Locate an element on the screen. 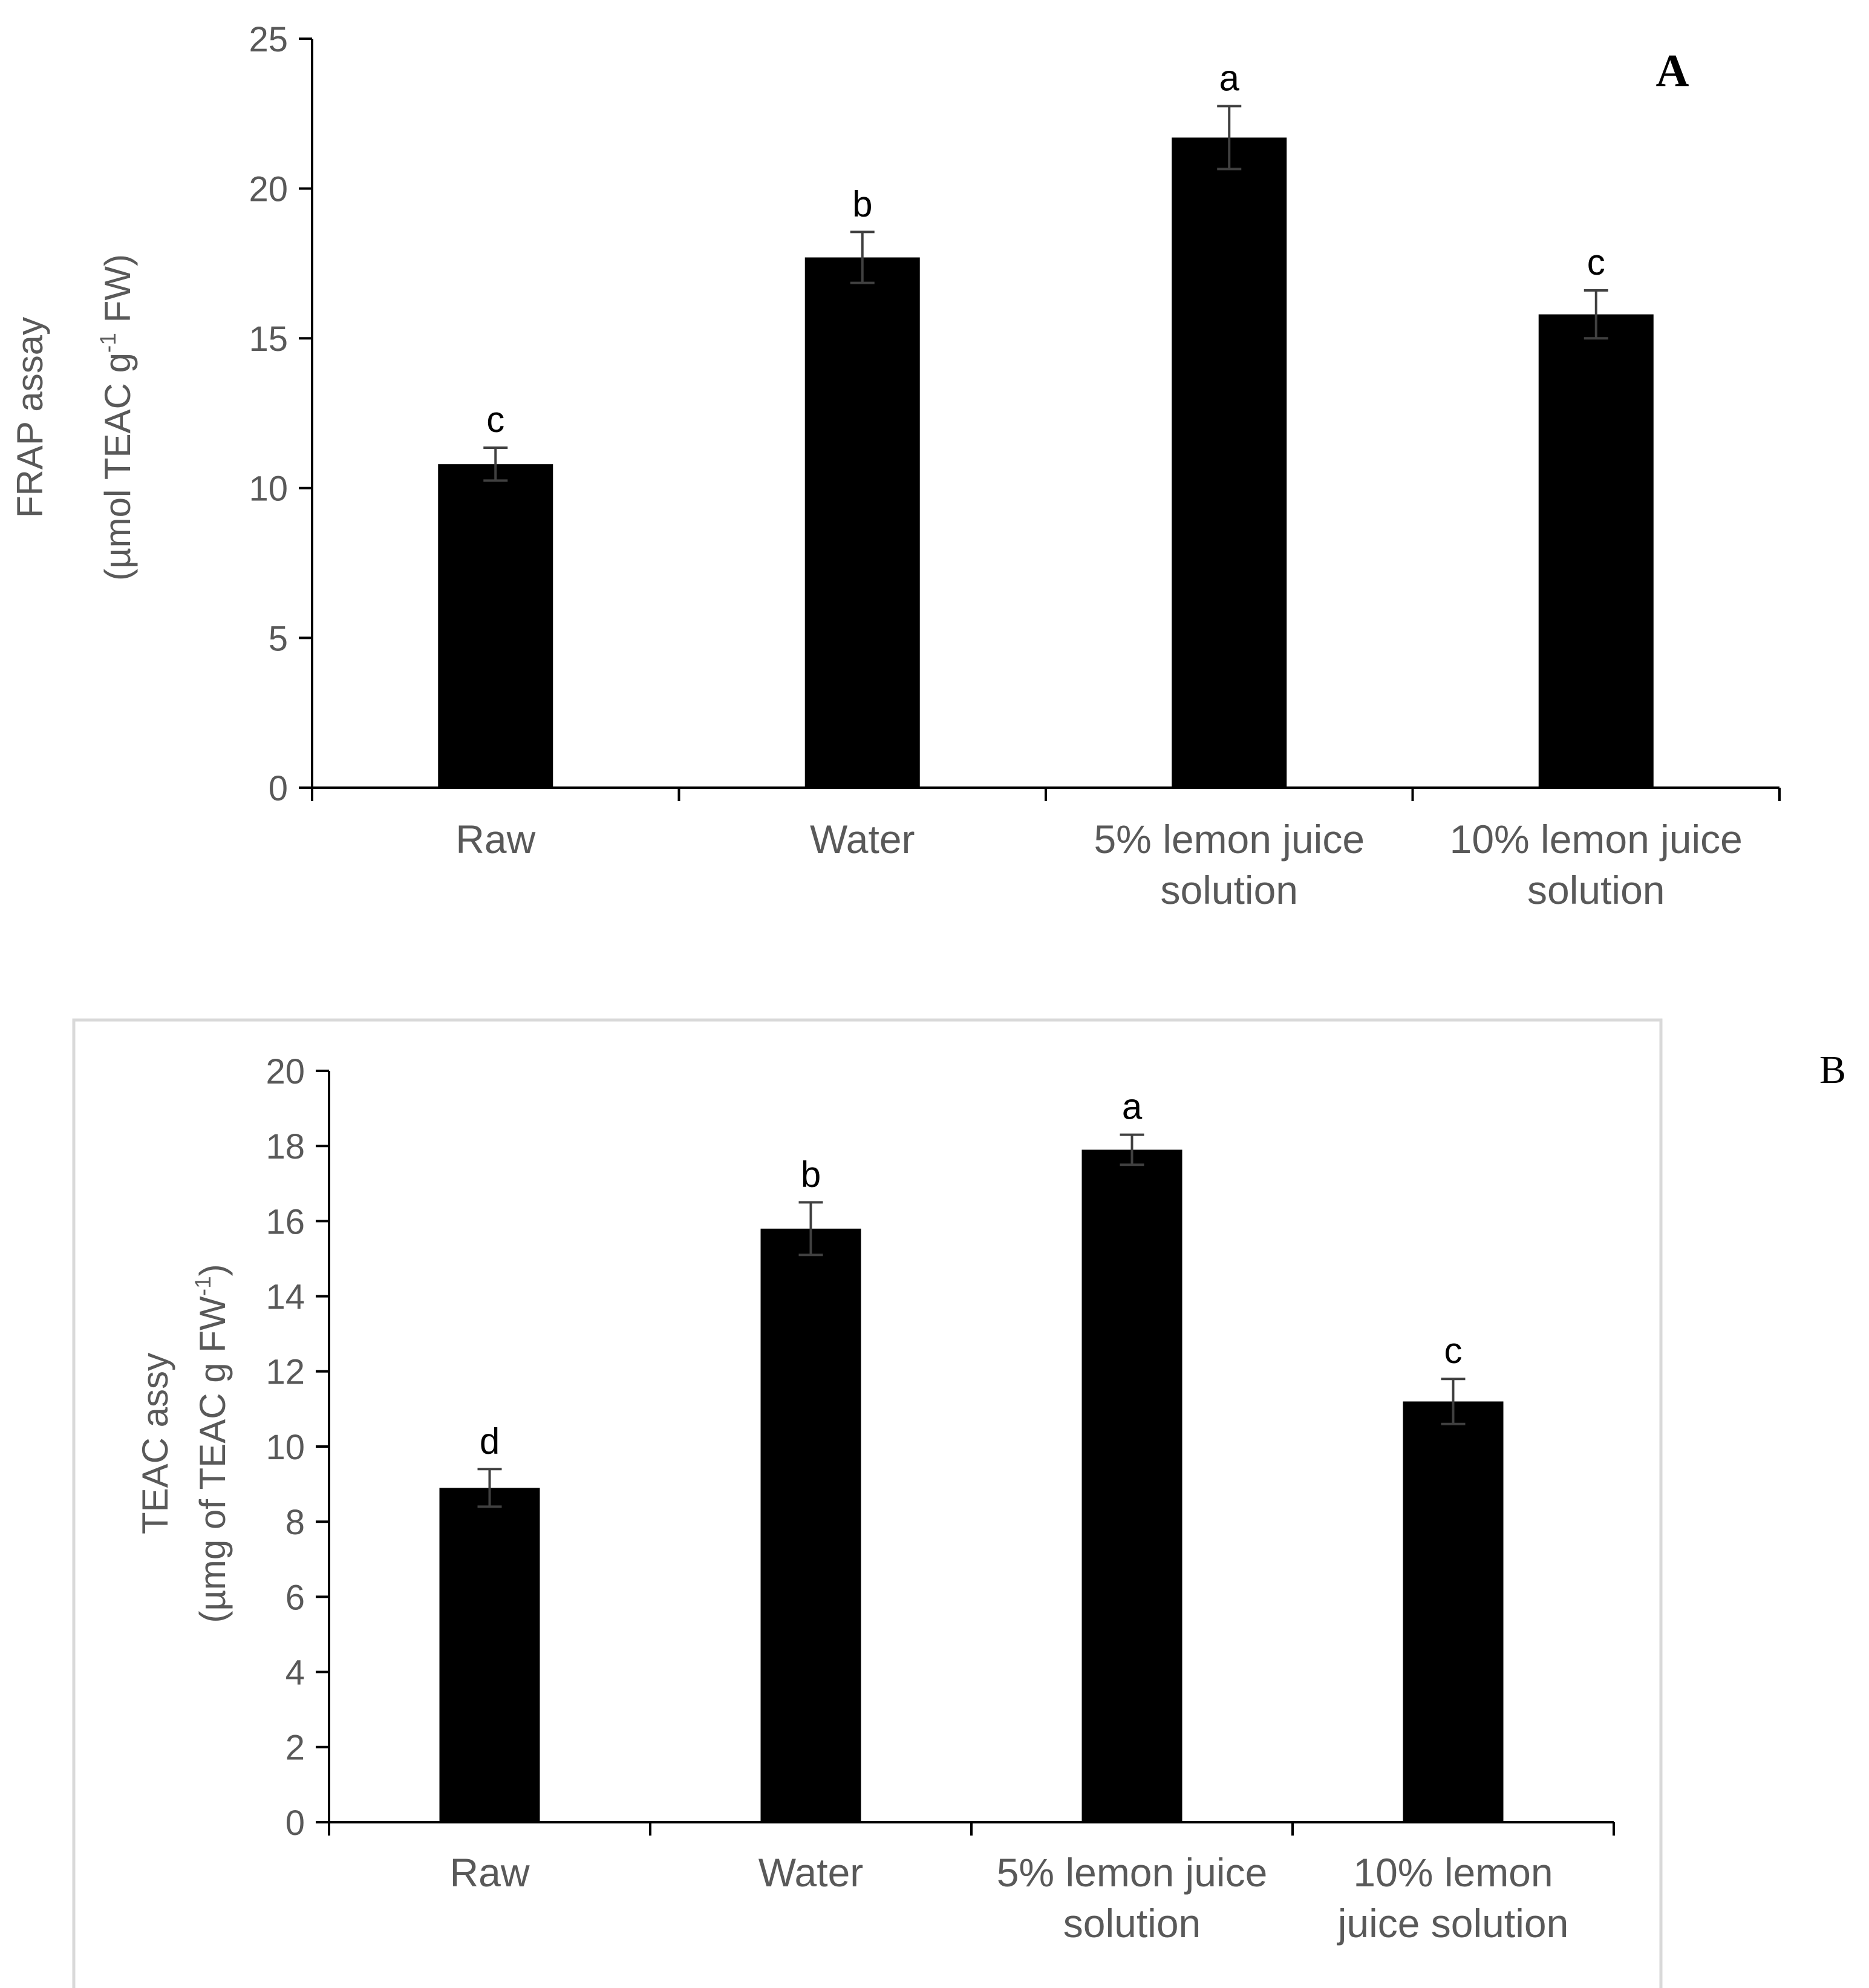  panel-b-significance-4: c is located at coordinates (1453, 1350).